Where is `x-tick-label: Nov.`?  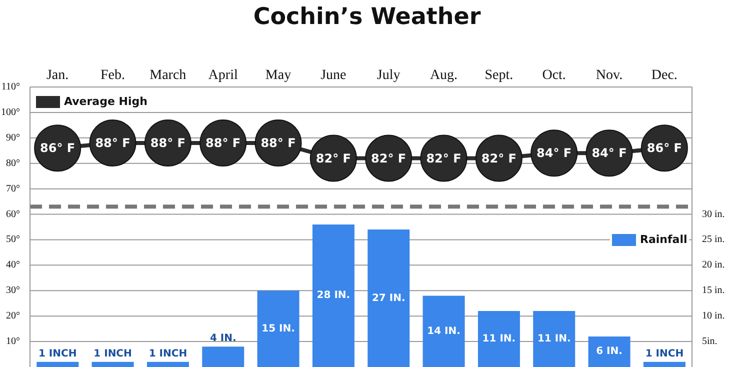
x-tick-label: Nov. is located at coordinates (609, 75).